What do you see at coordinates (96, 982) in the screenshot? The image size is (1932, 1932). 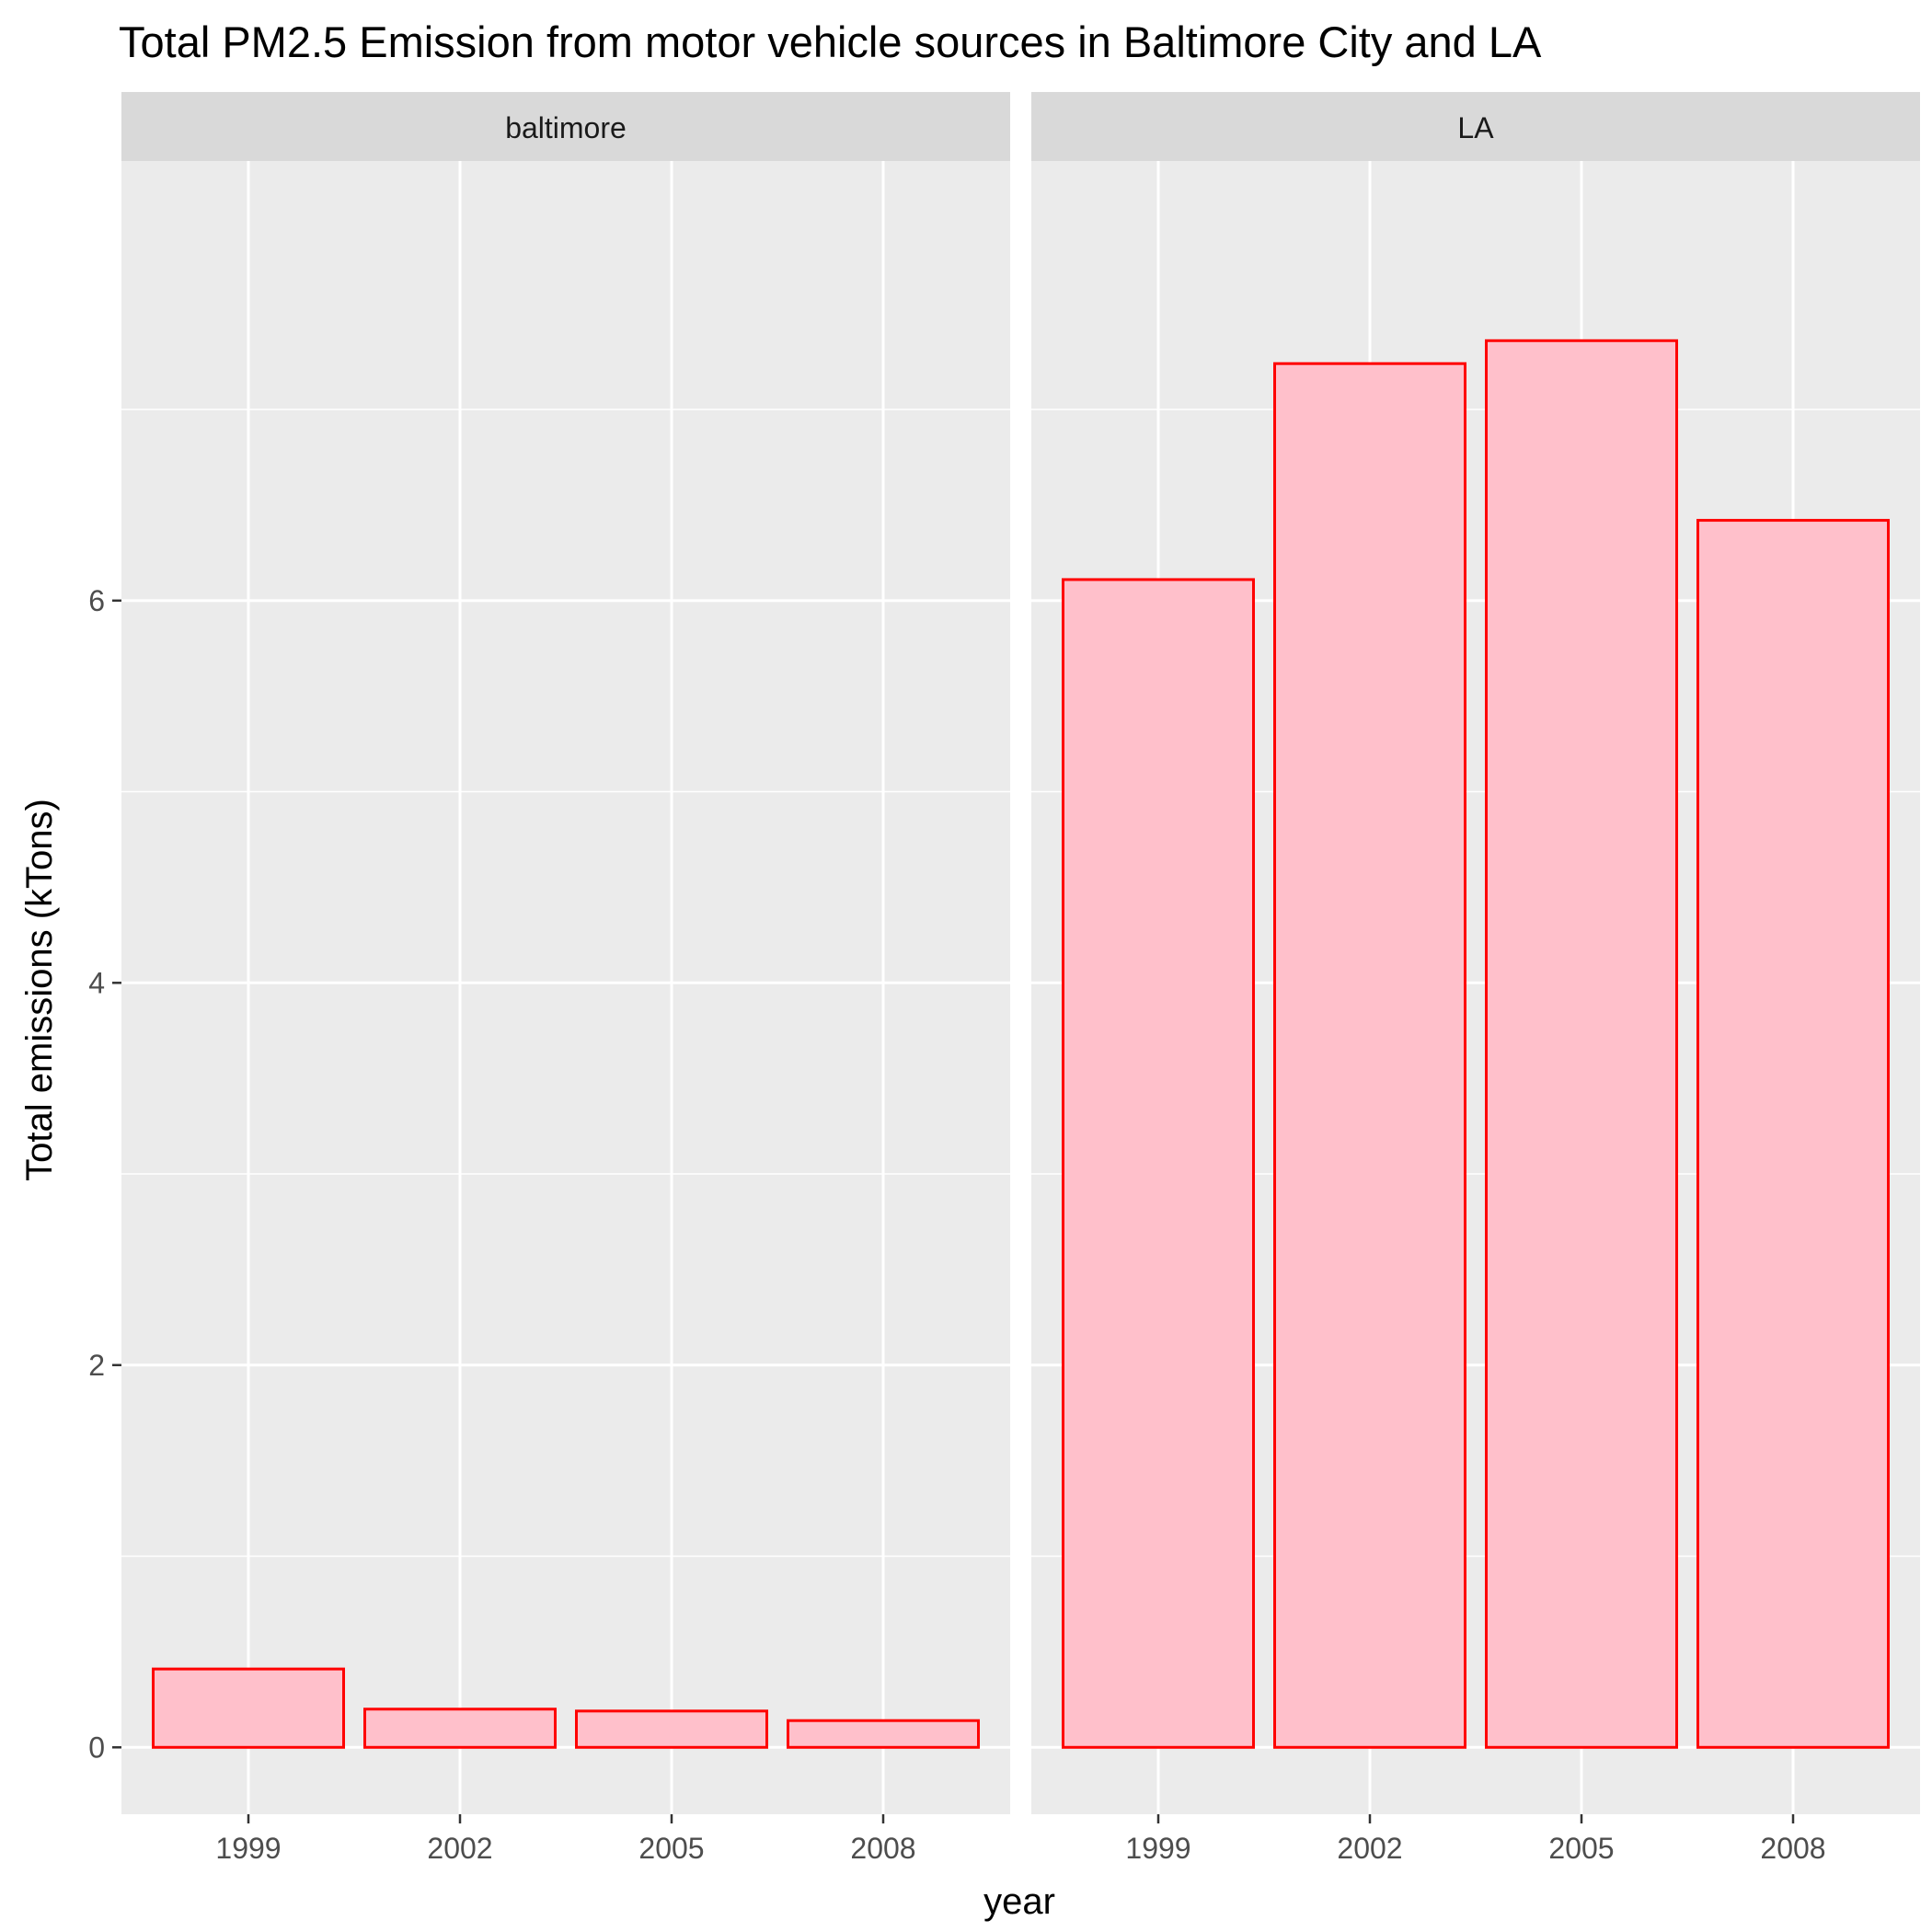 I see `y-tick-label: 4` at bounding box center [96, 982].